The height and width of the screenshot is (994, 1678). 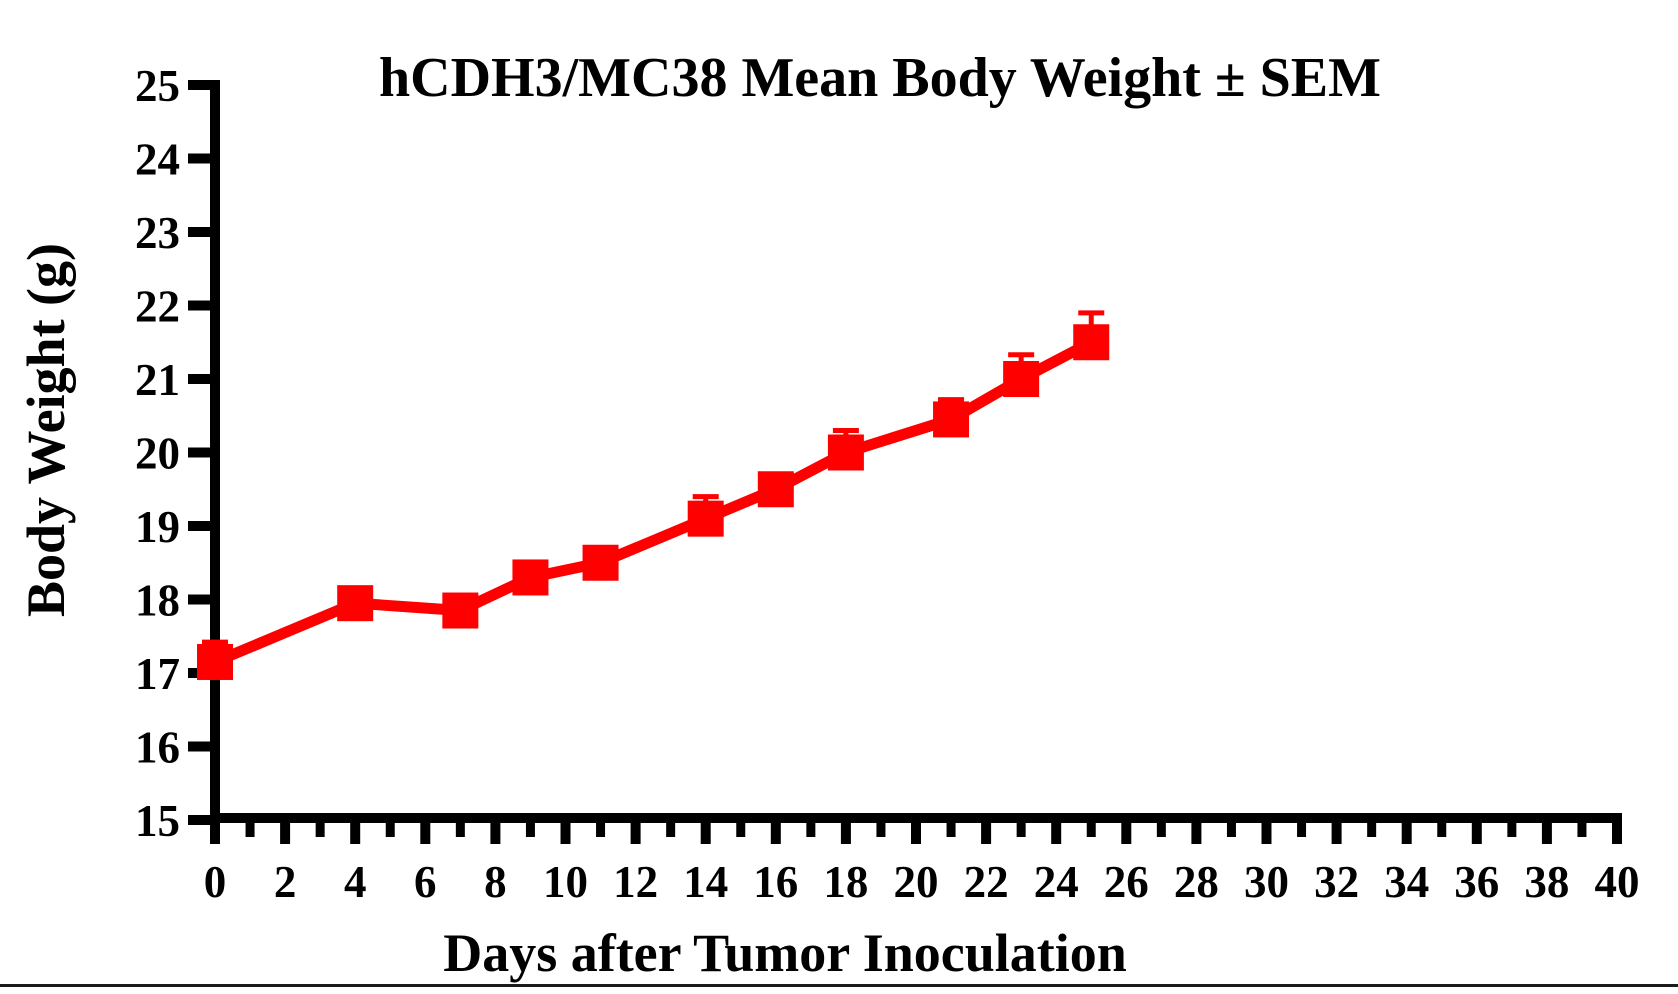 I want to click on y-tick-label: 22, so click(x=157, y=307).